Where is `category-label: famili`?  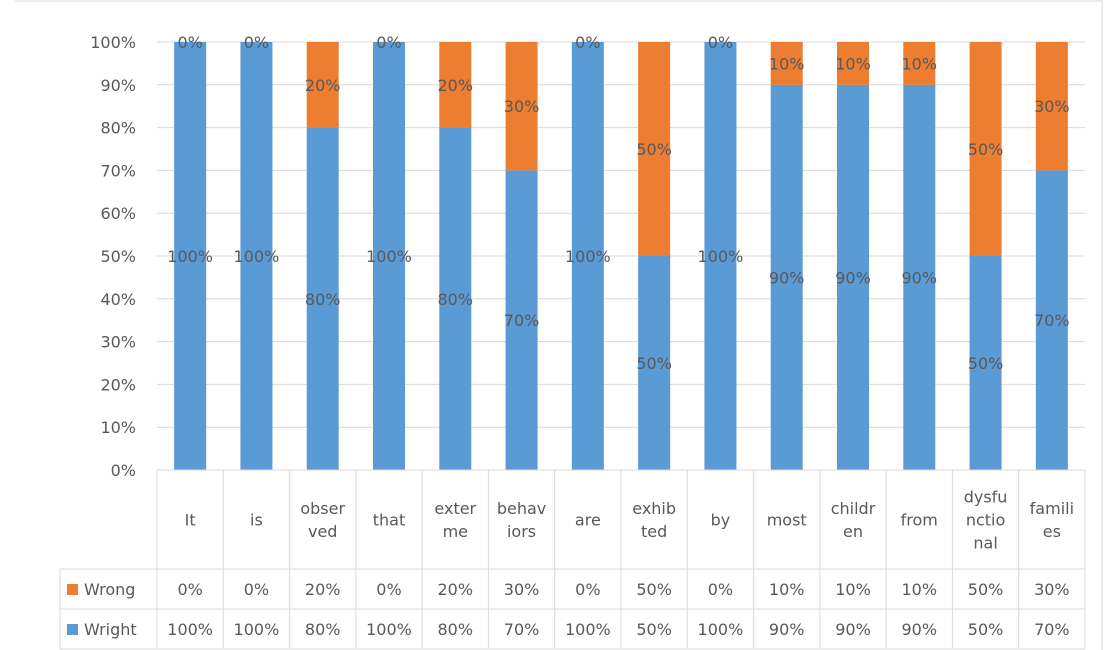
category-label: famili is located at coordinates (1052, 508).